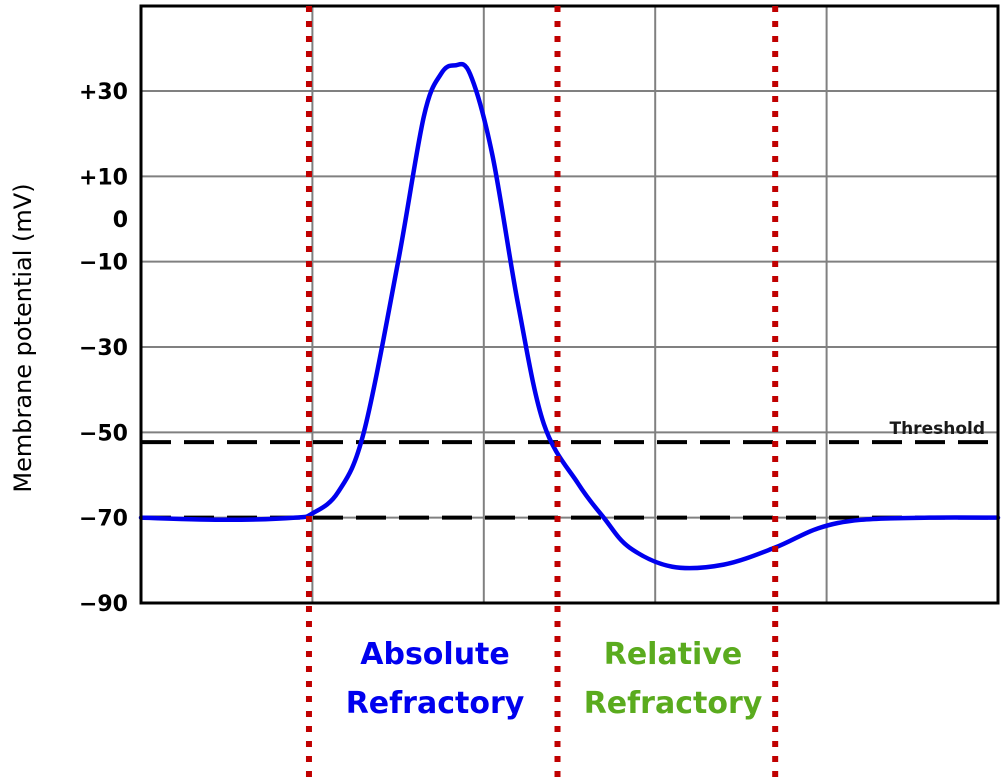 The width and height of the screenshot is (1005, 778). I want to click on absolute-refractory-label-line2: Refractory, so click(435, 703).